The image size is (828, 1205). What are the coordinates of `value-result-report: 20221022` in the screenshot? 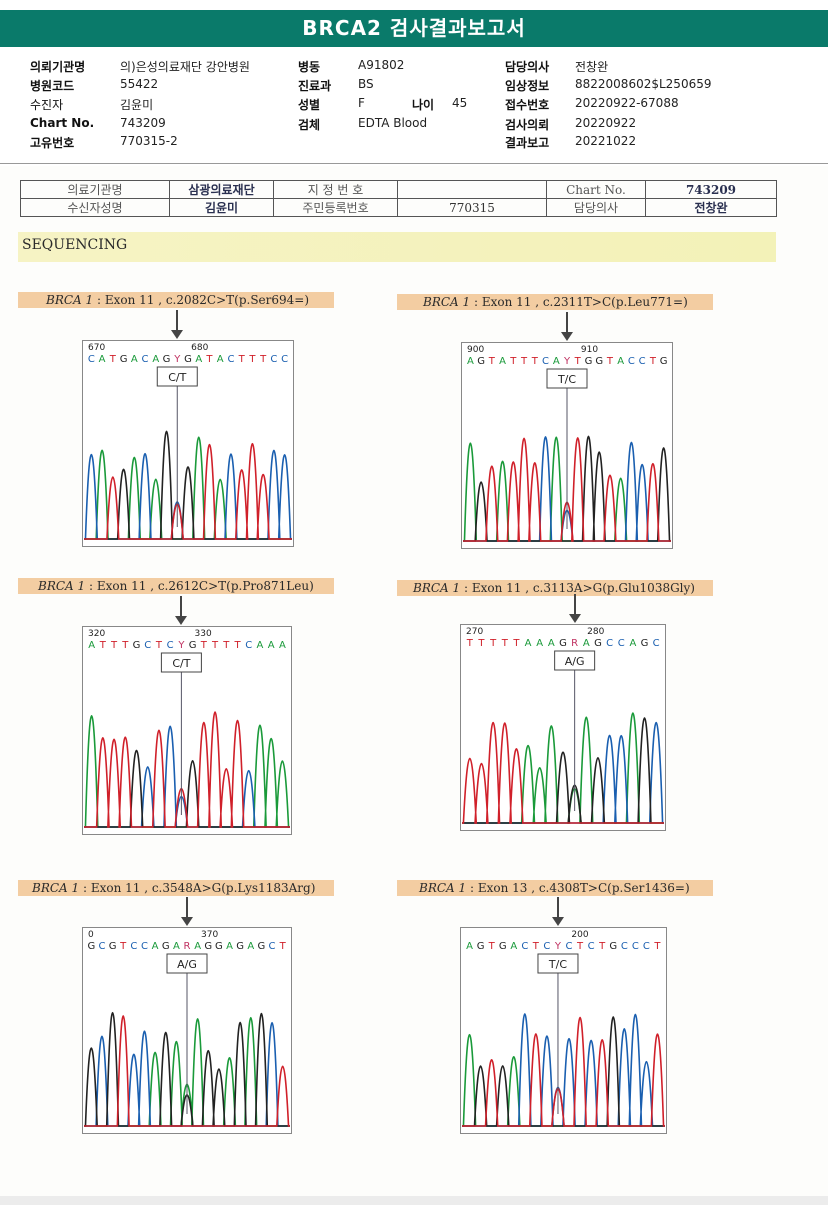 It's located at (606, 141).